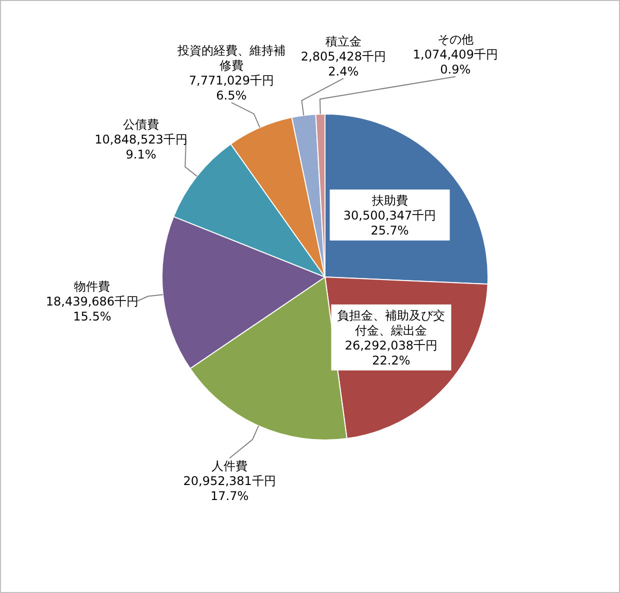 The image size is (620, 593). I want to click on slice-label: 人件費, so click(230, 466).